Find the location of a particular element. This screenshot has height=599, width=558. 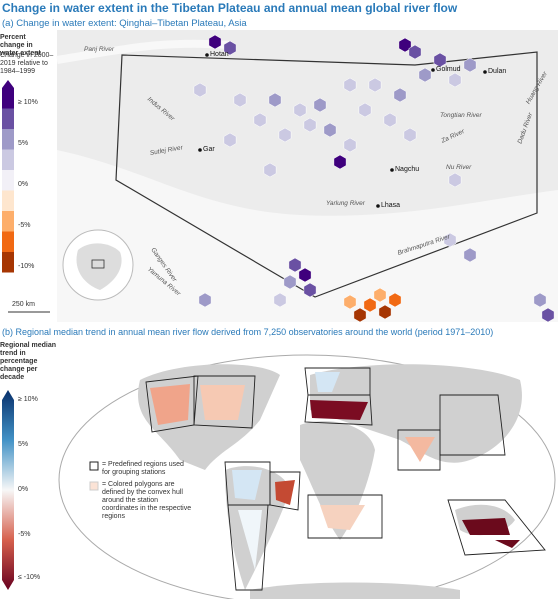

river-label: Yarlung River is located at coordinates (345, 203).